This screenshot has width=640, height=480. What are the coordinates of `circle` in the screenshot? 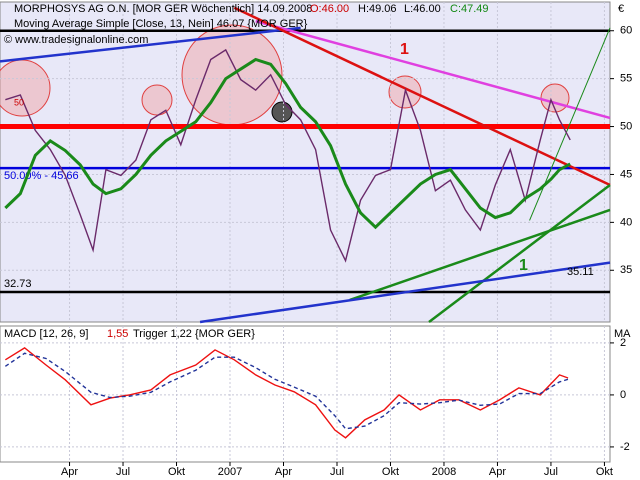 It's located at (157, 100).